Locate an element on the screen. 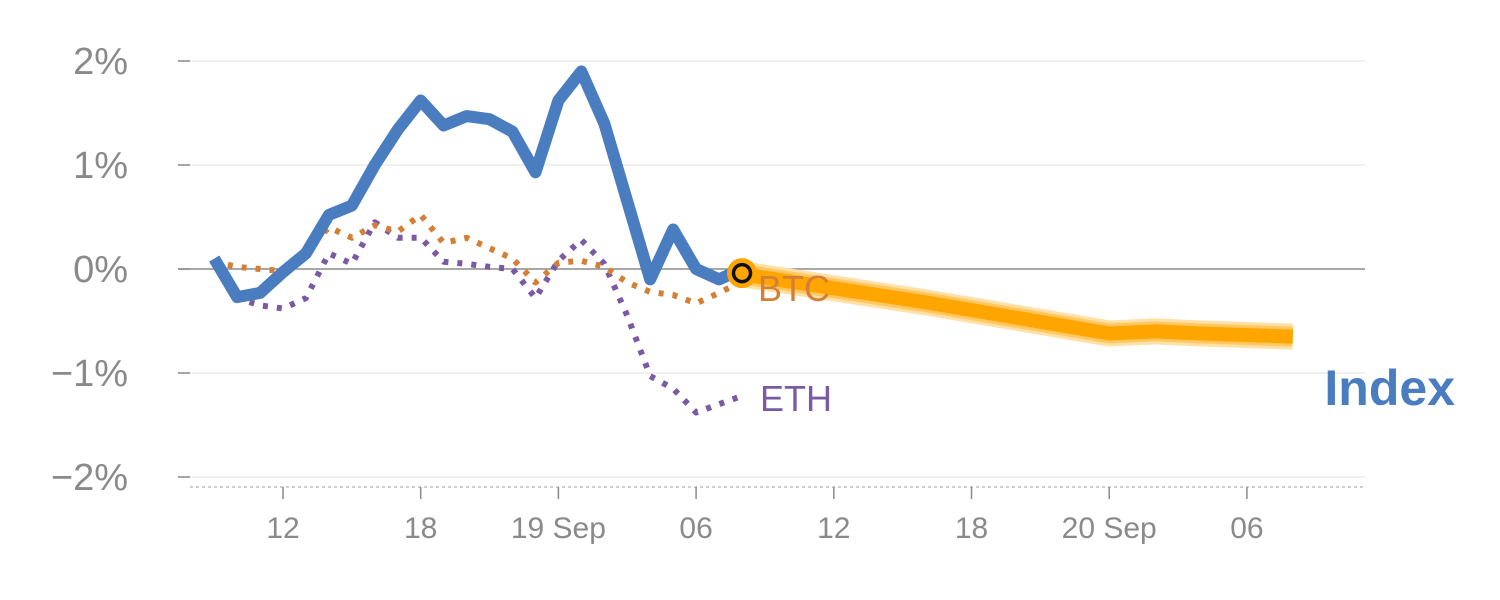  series-label-btc: BTC is located at coordinates (794, 288).